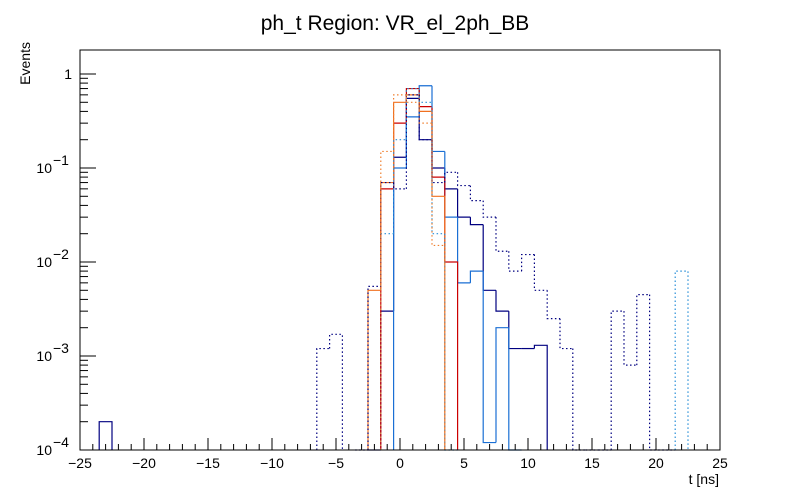 The height and width of the screenshot is (500, 800). I want to click on x-tick-label: 5, so click(464, 463).